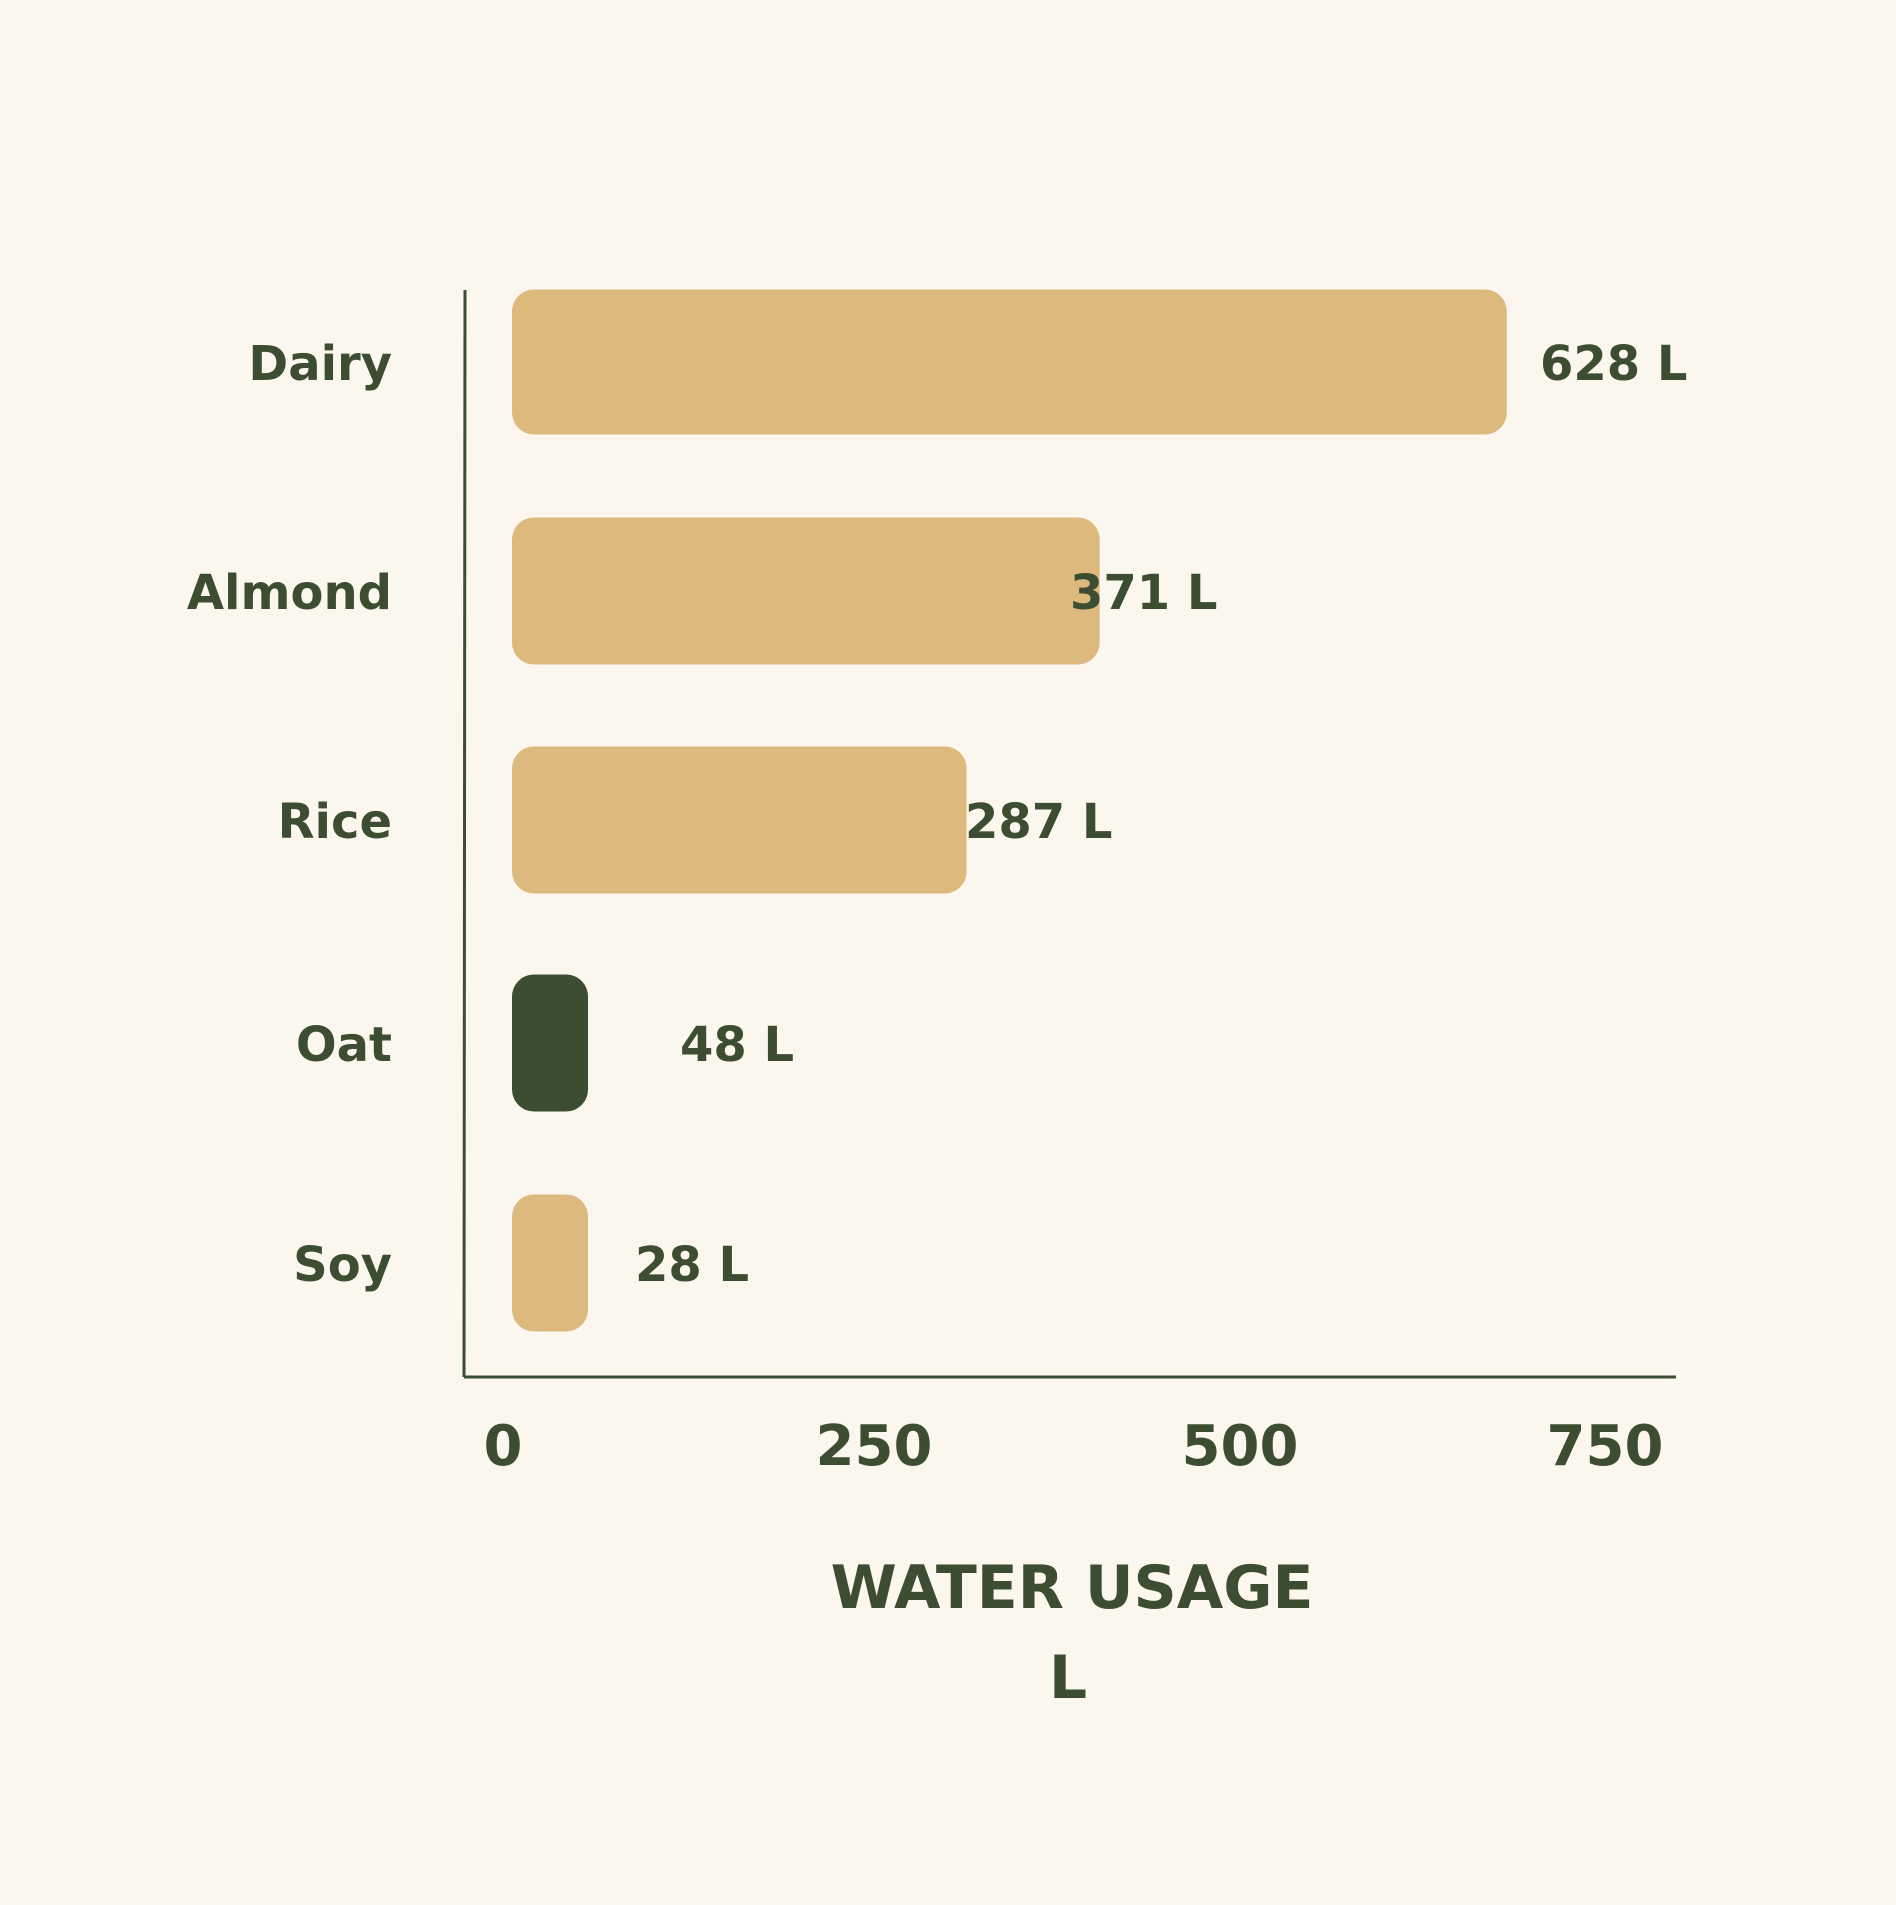 The width and height of the screenshot is (1896, 1905). What do you see at coordinates (1605, 1446) in the screenshot?
I see `x-tick-label-750: 750` at bounding box center [1605, 1446].